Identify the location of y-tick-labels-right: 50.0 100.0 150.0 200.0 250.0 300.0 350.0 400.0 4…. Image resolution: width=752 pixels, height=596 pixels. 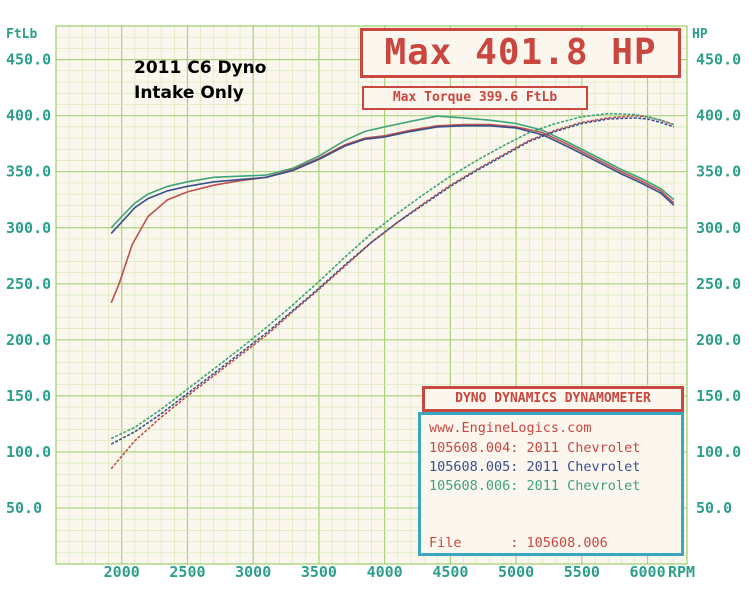
(718, 284).